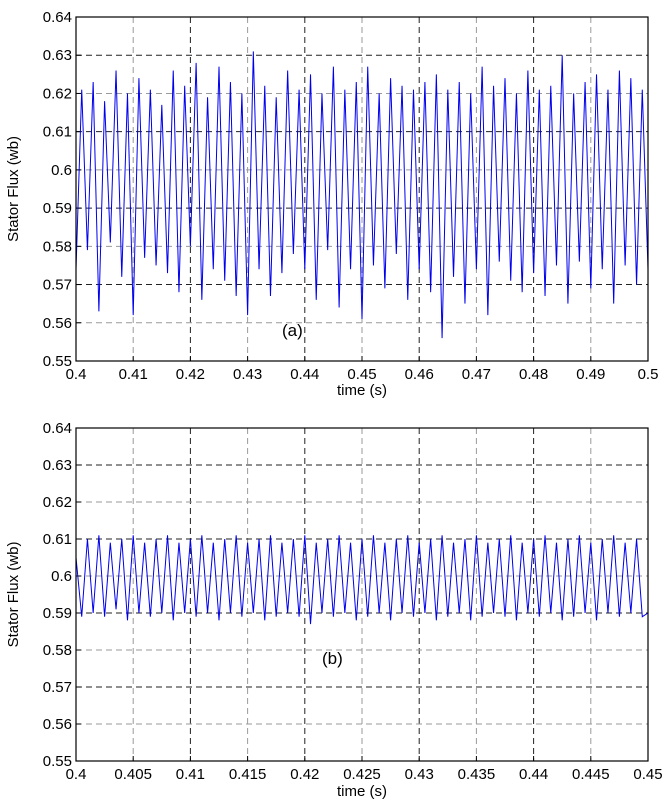  Describe the element at coordinates (419, 374) in the screenshot. I see `x-tick-label: 0.46` at that location.